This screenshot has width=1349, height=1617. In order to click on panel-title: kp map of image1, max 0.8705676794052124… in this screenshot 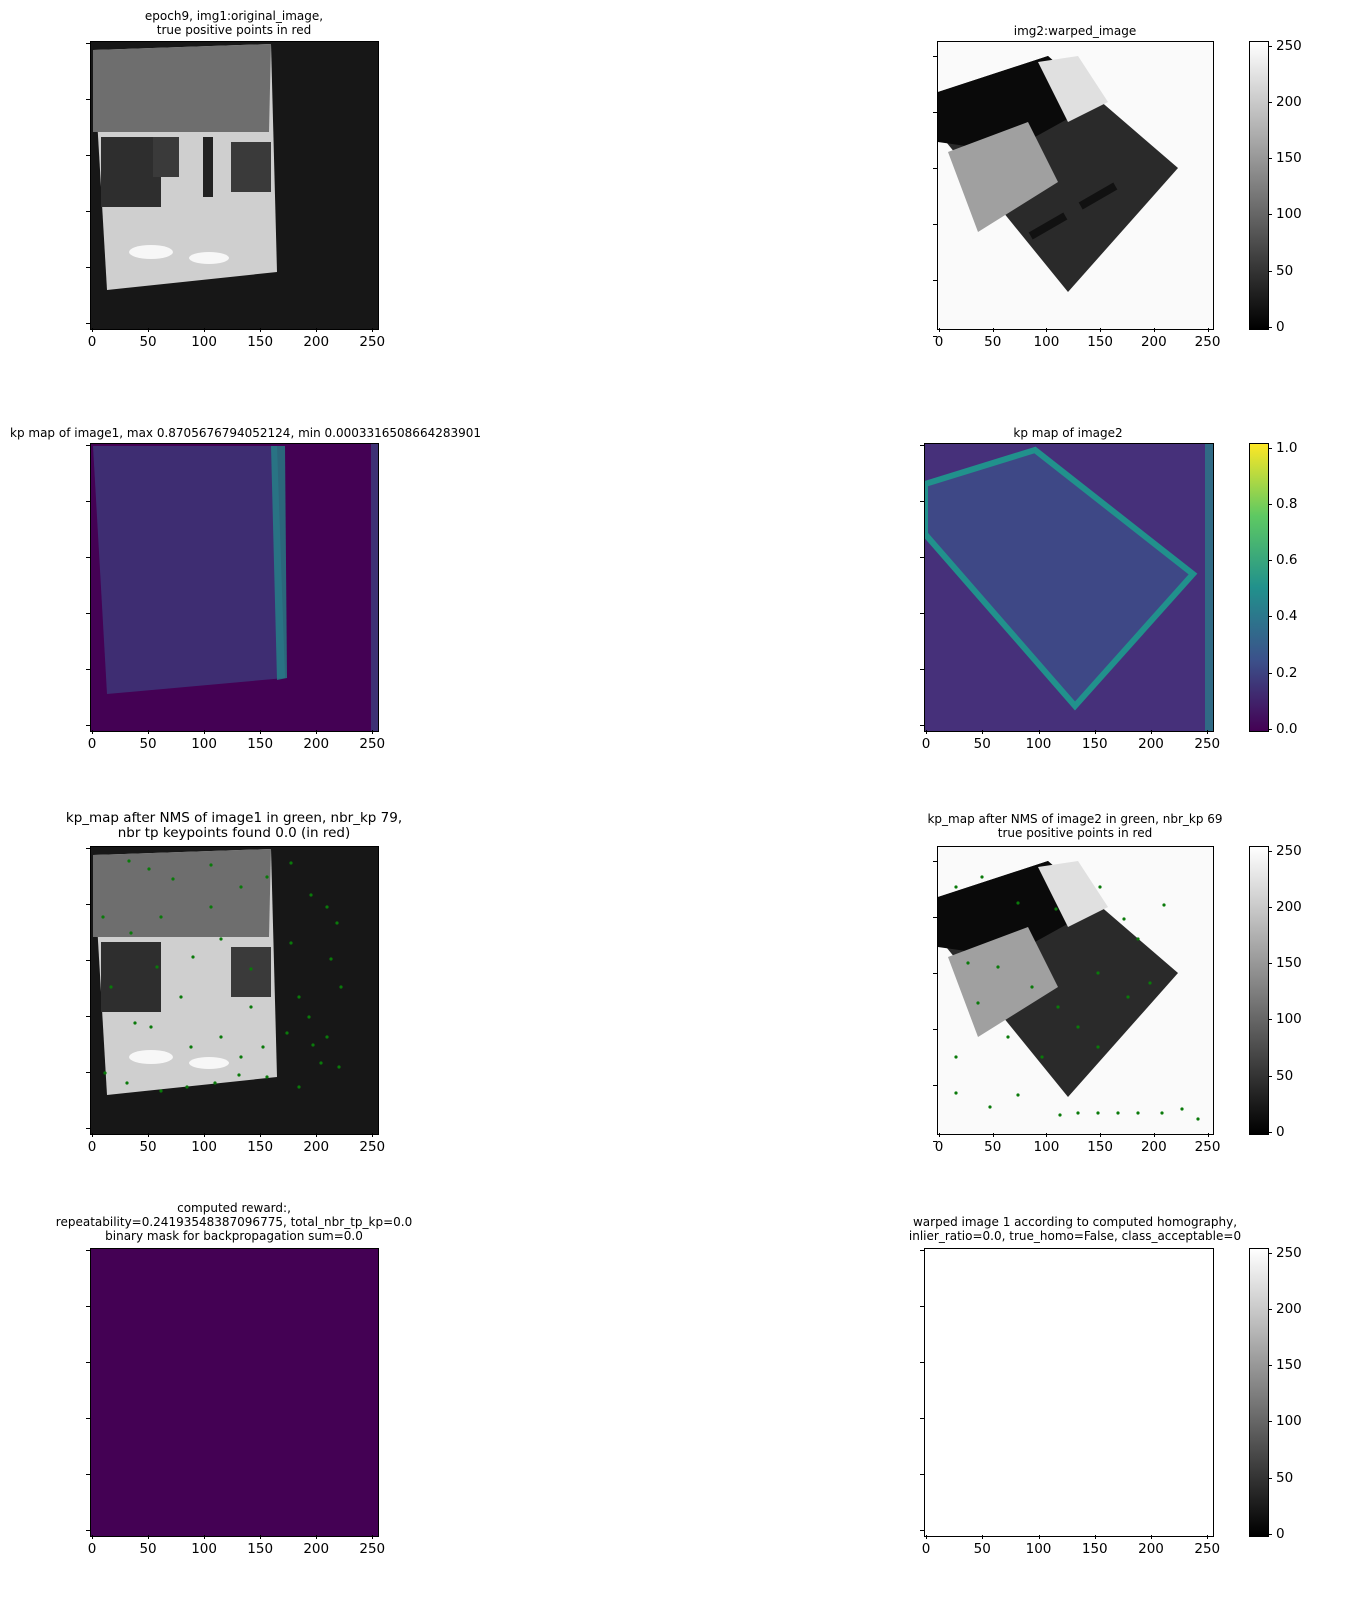, I will do `click(246, 433)`.